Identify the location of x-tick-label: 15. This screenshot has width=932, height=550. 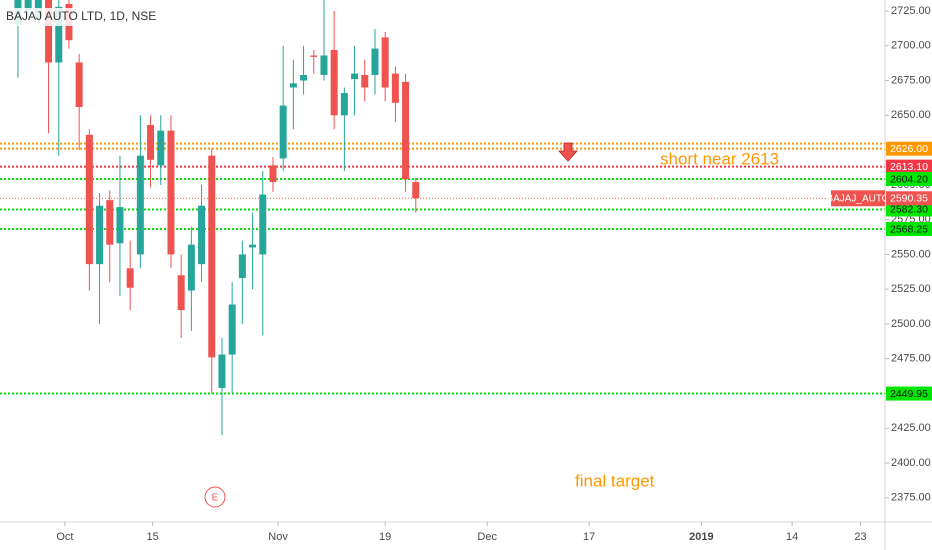
(152, 537).